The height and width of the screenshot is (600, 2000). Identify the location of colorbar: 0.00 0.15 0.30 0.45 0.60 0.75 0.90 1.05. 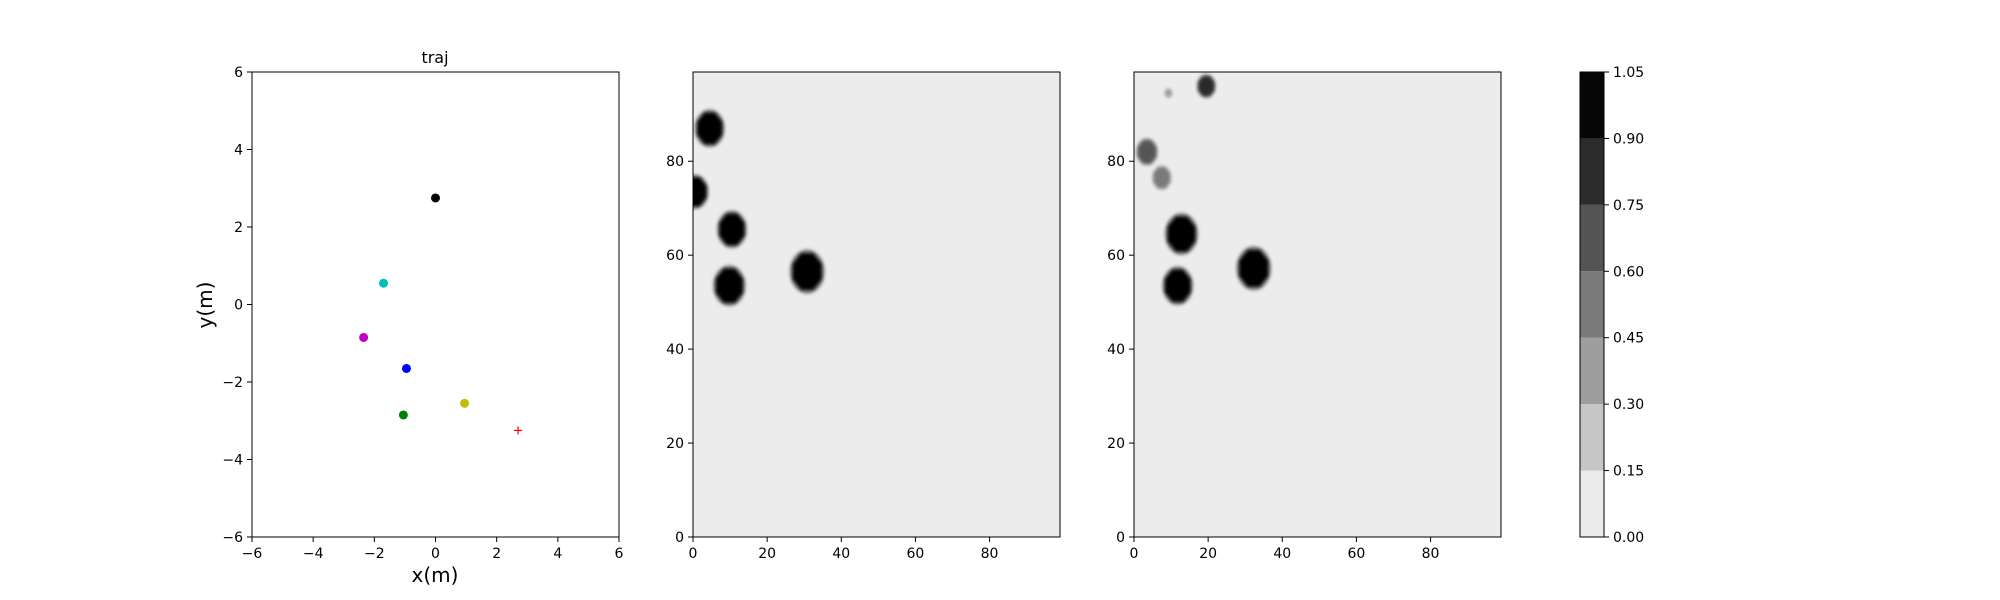
(1611, 305).